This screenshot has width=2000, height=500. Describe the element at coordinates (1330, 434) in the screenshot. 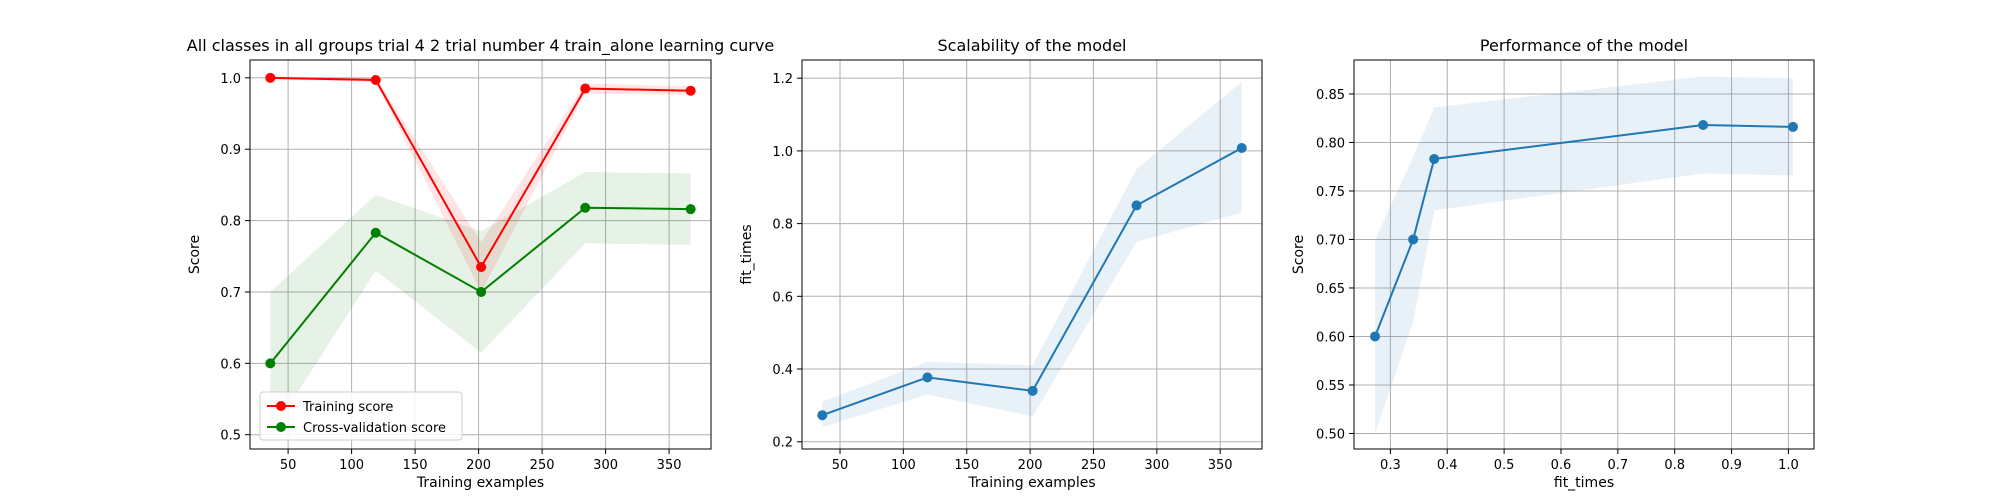

I see `performance-y-tick-label: 0.50` at that location.